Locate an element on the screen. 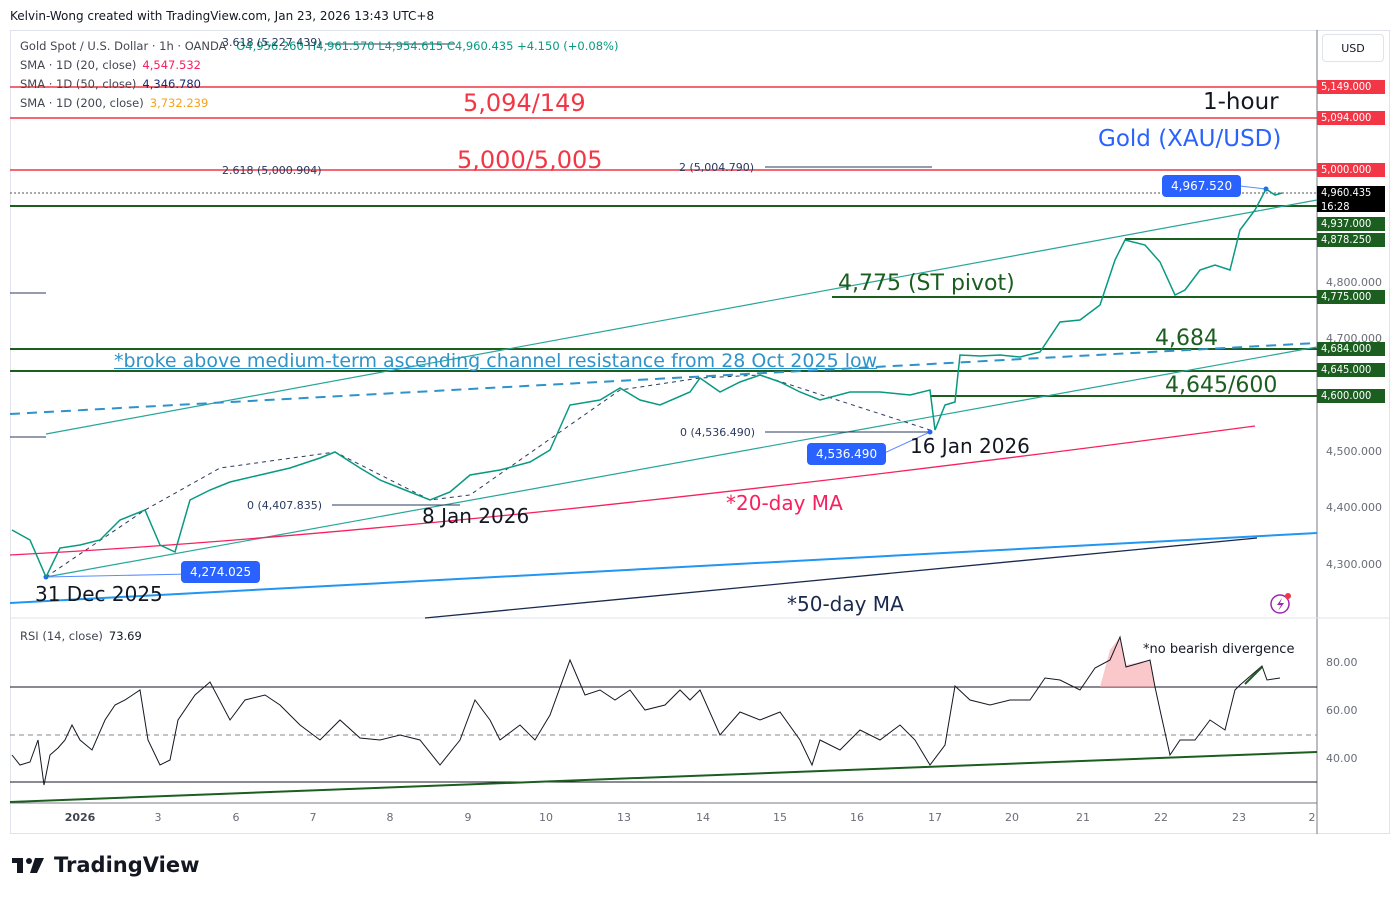 The image size is (1400, 899). bar-countdown: 16:28 is located at coordinates (1335, 206).